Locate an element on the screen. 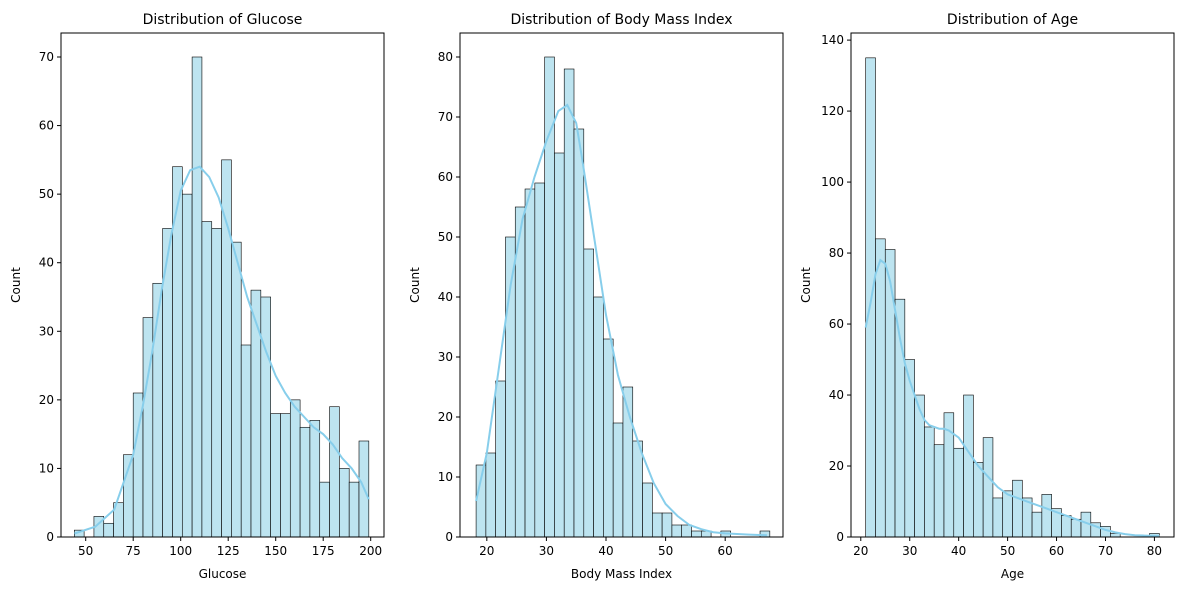 The image size is (1189, 590). x-tick-label: 80 is located at coordinates (1154, 551).